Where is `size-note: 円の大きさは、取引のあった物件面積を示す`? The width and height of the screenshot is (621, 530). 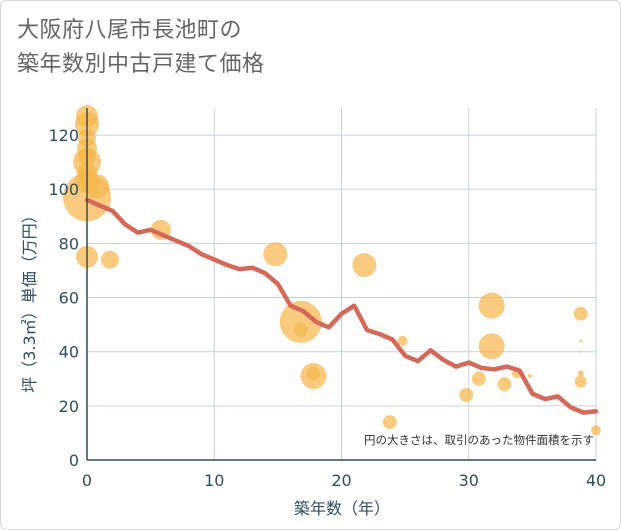
size-note: 円の大きさは、取引のあった物件面積を示す is located at coordinates (479, 440).